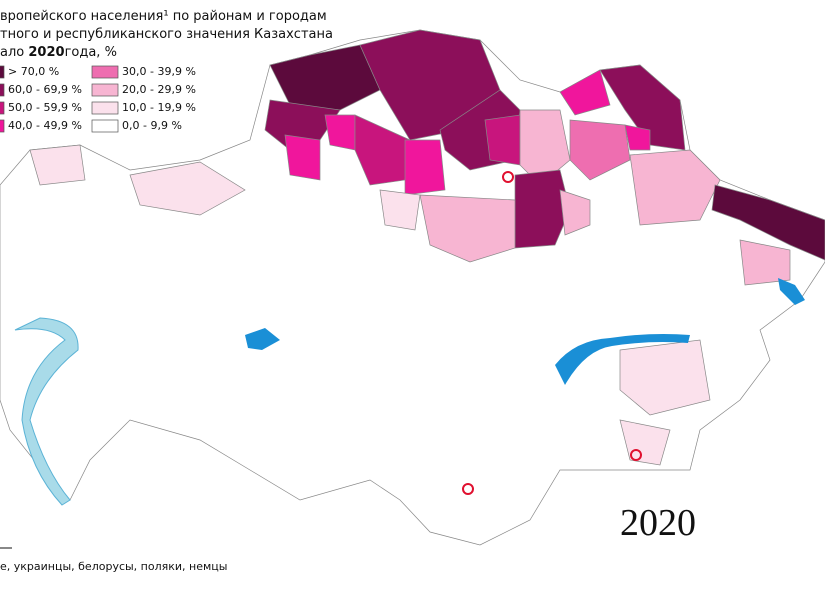 The width and height of the screenshot is (825, 607). I want to click on legend-label: 60,0 - 69,9 %, so click(45, 89).